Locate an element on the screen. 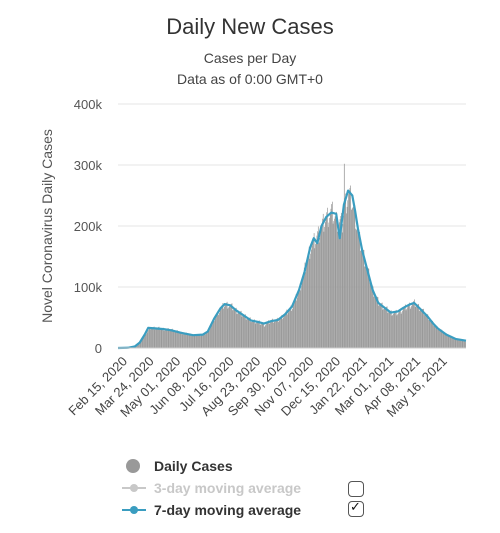 The width and height of the screenshot is (500, 533). 3day-toggle-checkbox is located at coordinates (356, 489).